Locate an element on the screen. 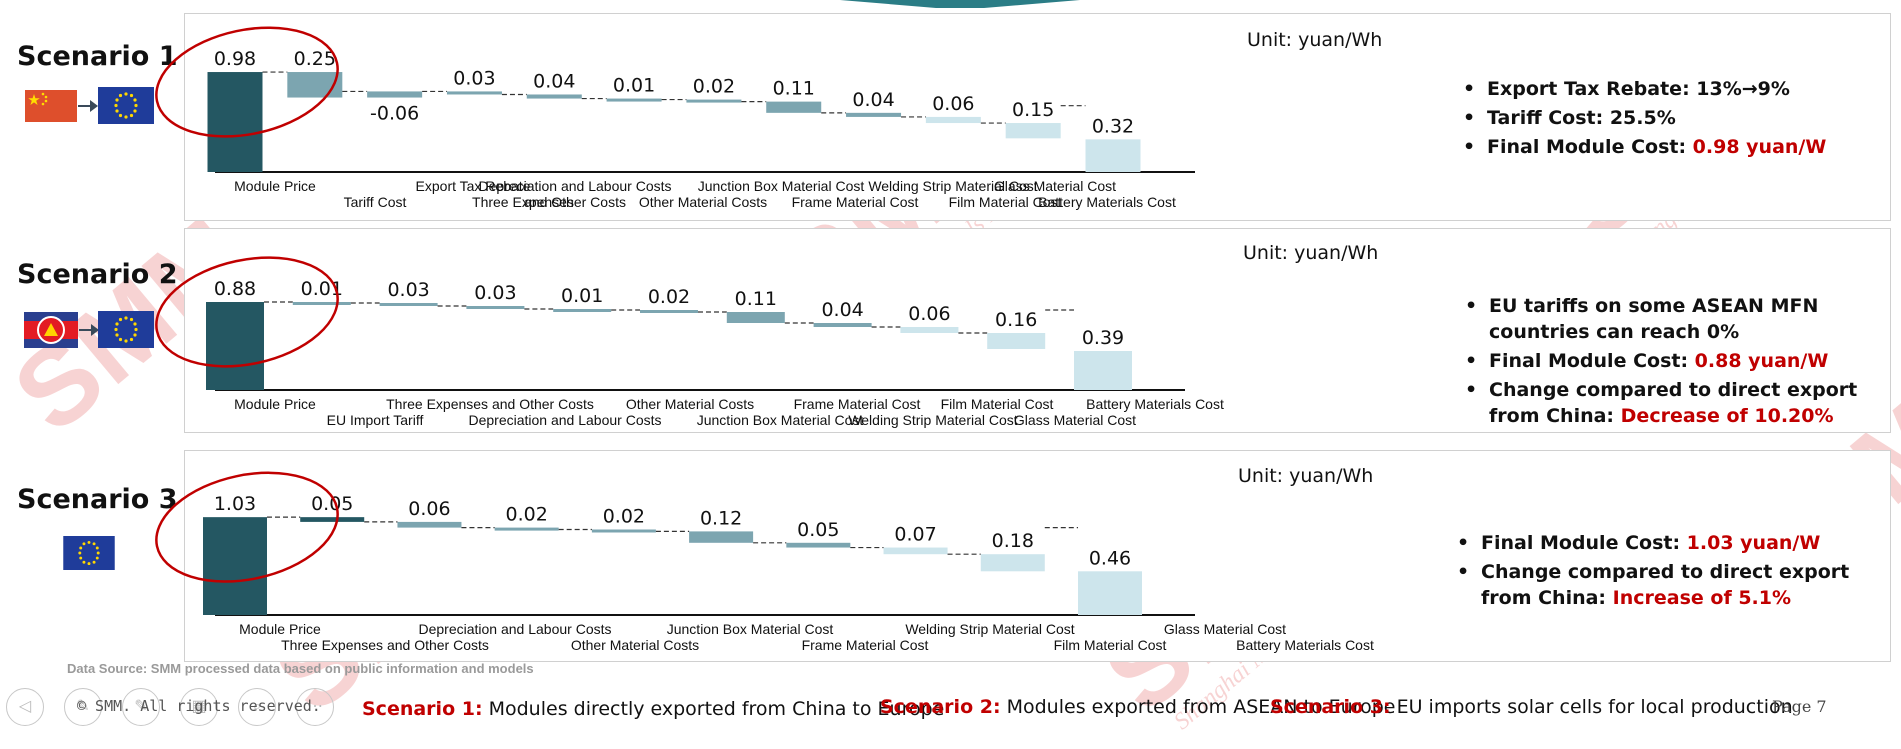  pen-icon: ✎ is located at coordinates (83, 707).